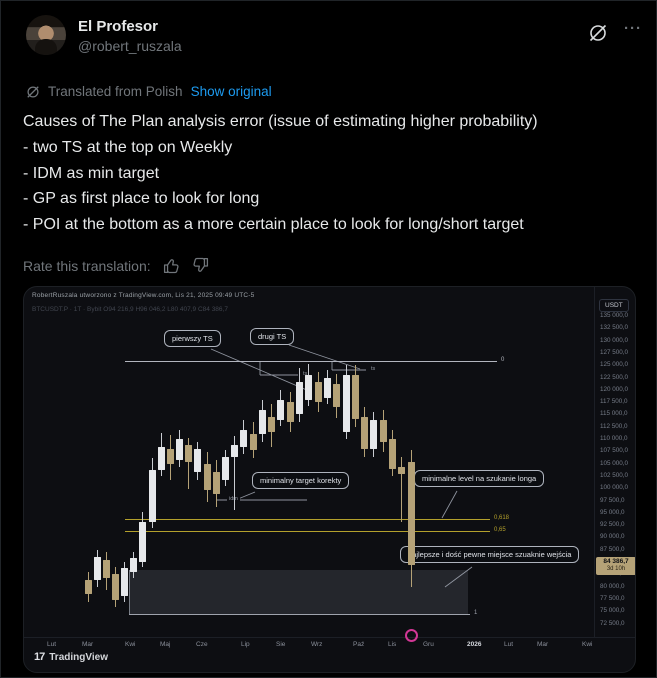 The image size is (657, 678). I want to click on translation-bar: Translated from Polish Show original, so click(149, 91).